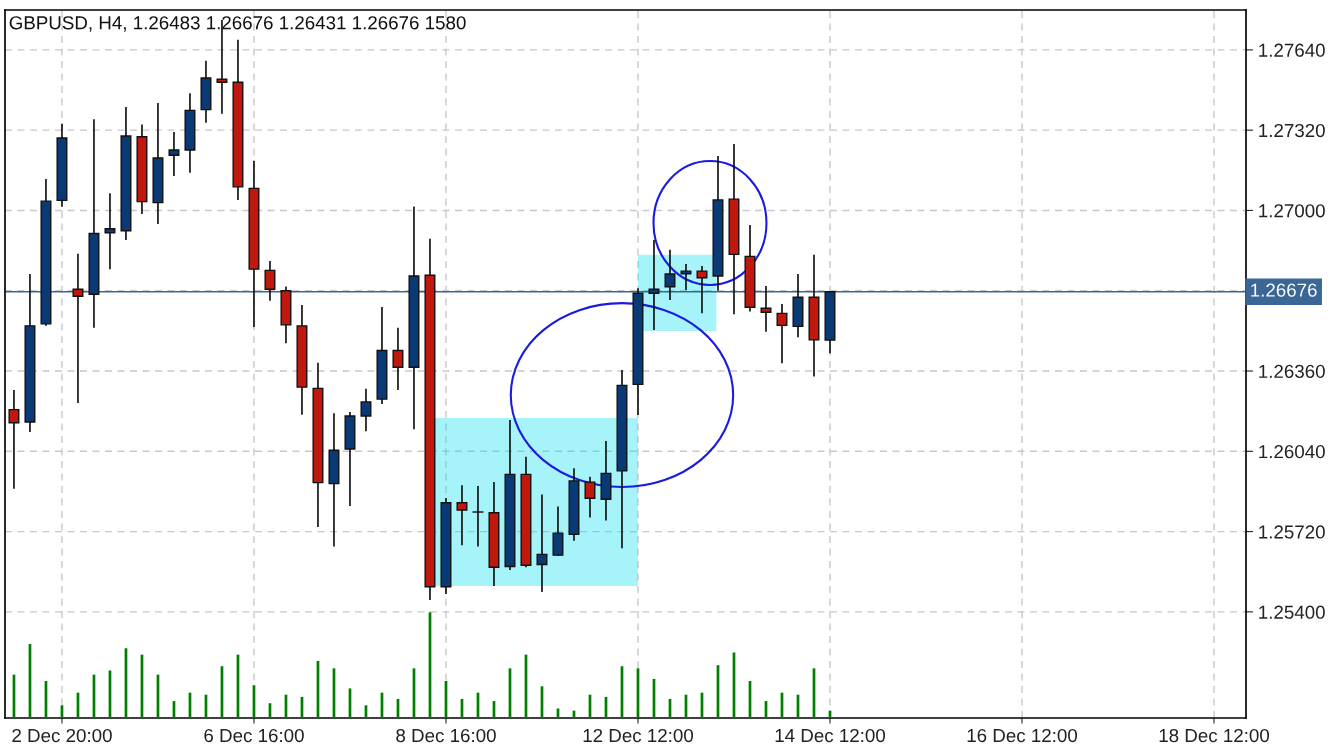 Image resolution: width=1334 pixels, height=750 pixels. I want to click on y-tick-label: 1.27320, so click(1292, 130).